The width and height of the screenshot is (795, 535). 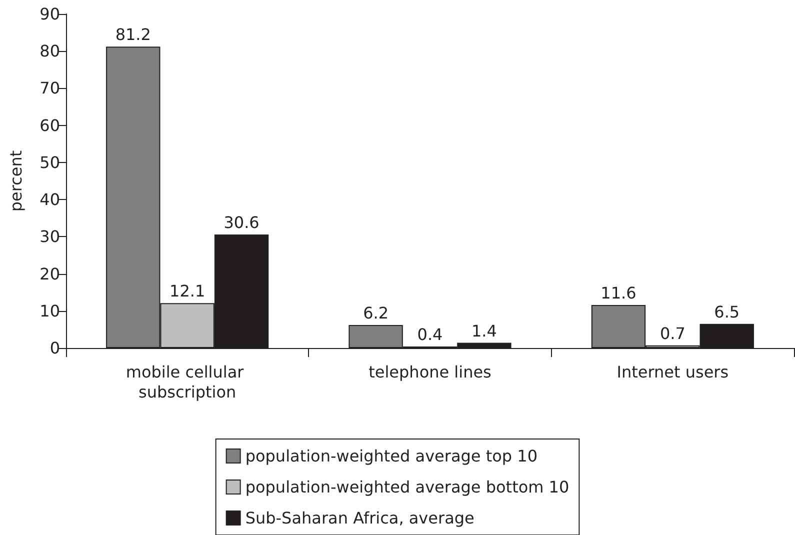 What do you see at coordinates (359, 518) in the screenshot?
I see `legend-label: Sub-Saharan Africa, average` at bounding box center [359, 518].